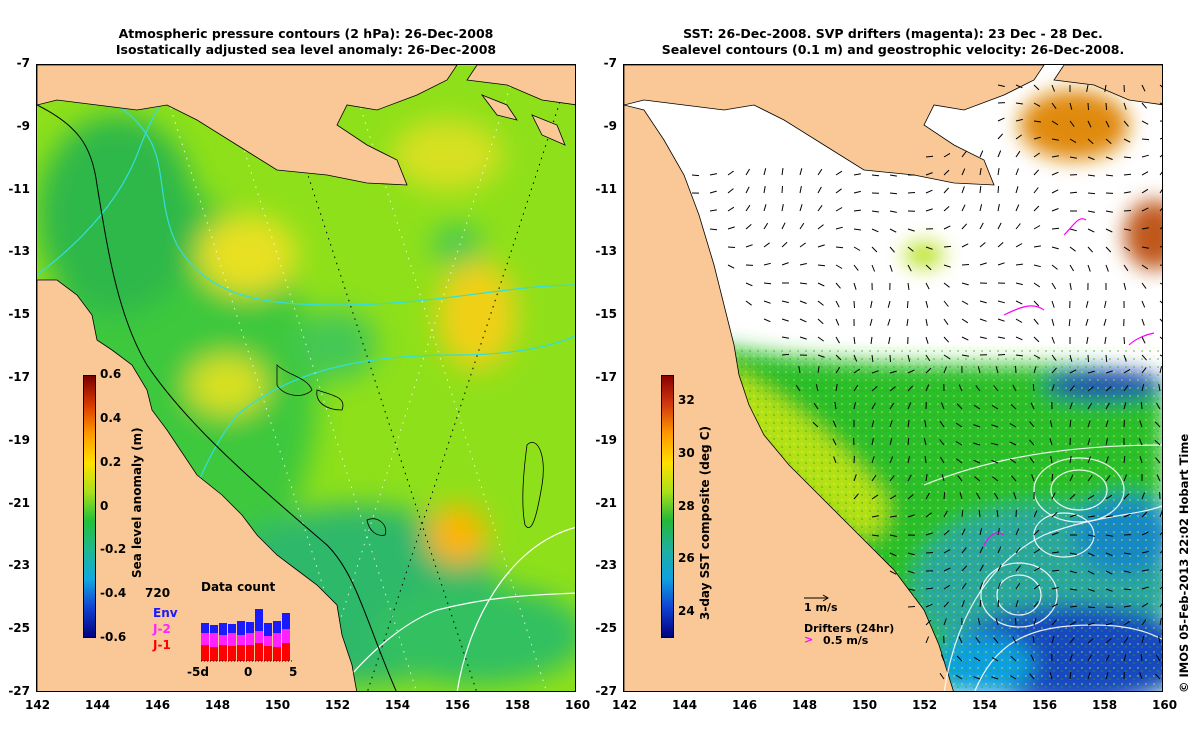  I want to click on left-map-lon-tick: 144, so click(98, 705).